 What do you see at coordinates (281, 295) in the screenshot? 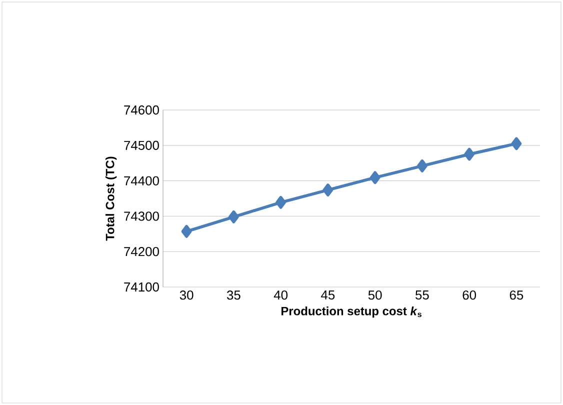
I see `x-tick-label: 40` at bounding box center [281, 295].